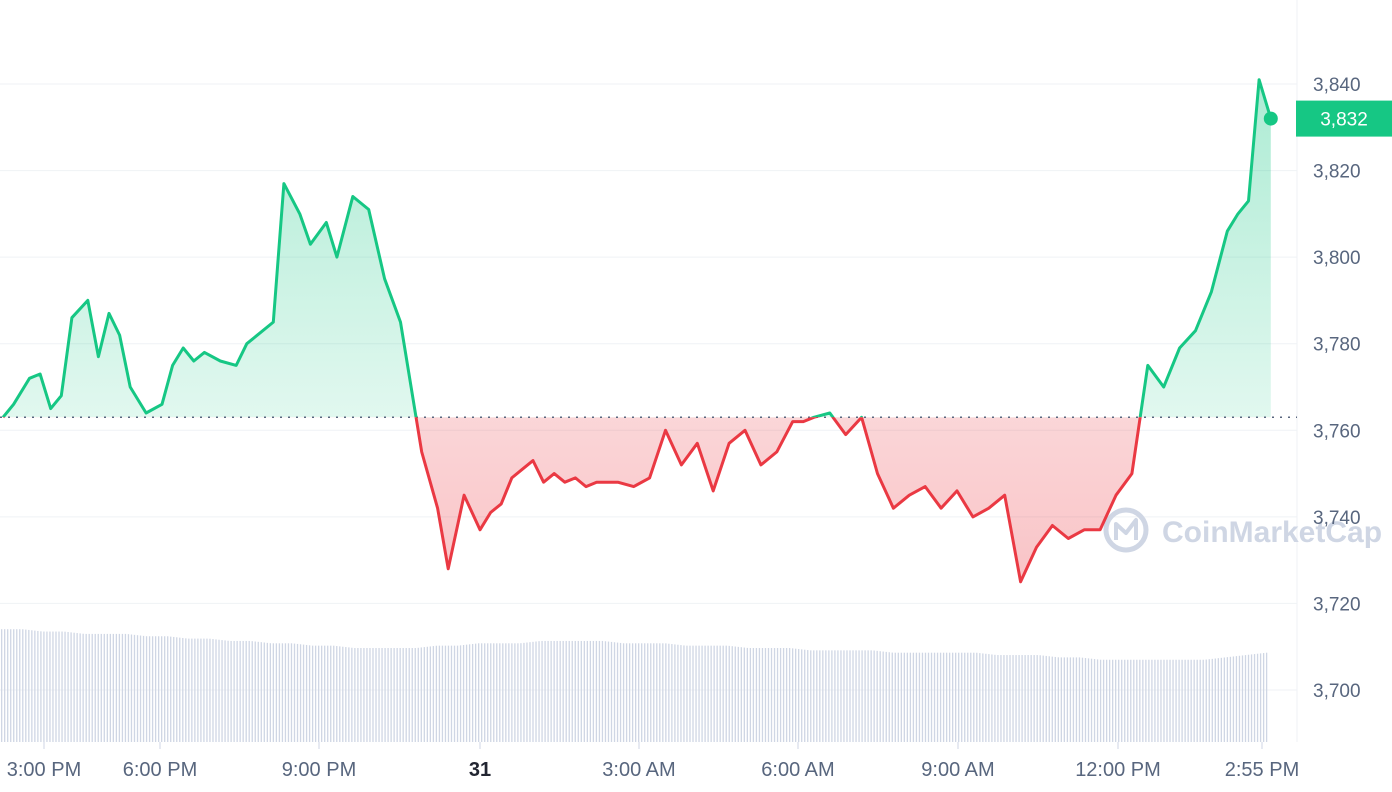  I want to click on x-tick-label: 3:00 PM, so click(44, 770).